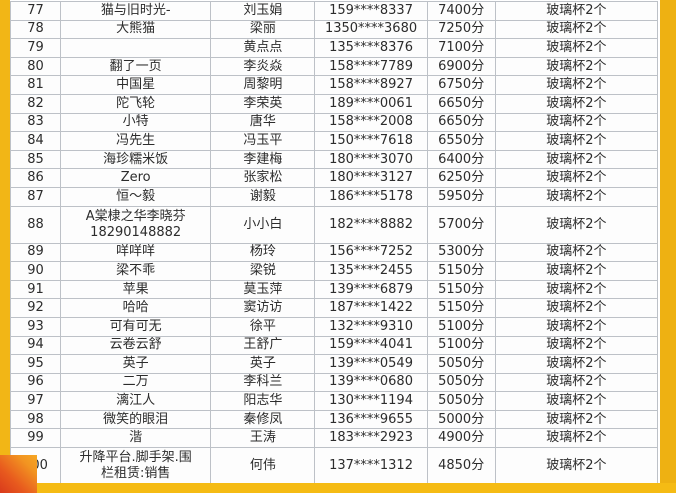 This screenshot has width=676, height=493. What do you see at coordinates (36, 271) in the screenshot?
I see `row-number-cell: 90` at bounding box center [36, 271].